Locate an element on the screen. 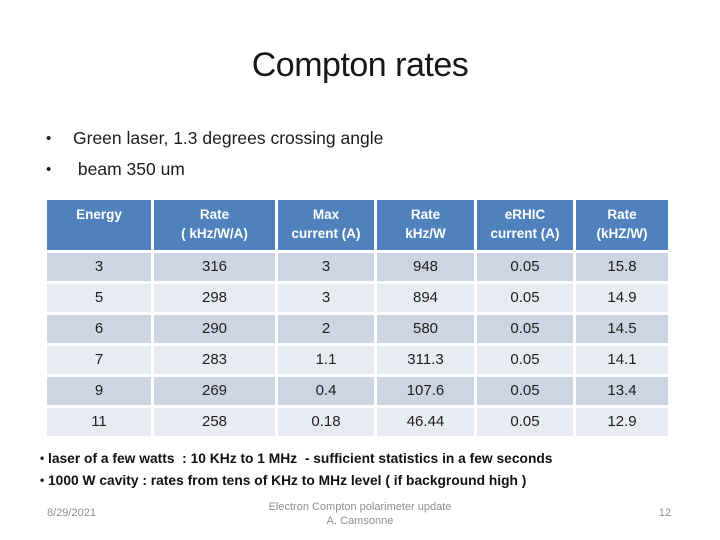 The height and width of the screenshot is (540, 720). table-cell: 5 is located at coordinates (99, 298).